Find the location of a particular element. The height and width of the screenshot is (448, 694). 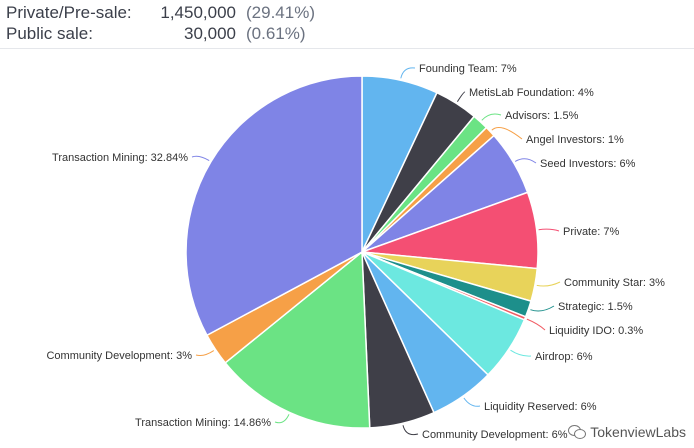

watermark-text: TokenviewLabs is located at coordinates (638, 432).